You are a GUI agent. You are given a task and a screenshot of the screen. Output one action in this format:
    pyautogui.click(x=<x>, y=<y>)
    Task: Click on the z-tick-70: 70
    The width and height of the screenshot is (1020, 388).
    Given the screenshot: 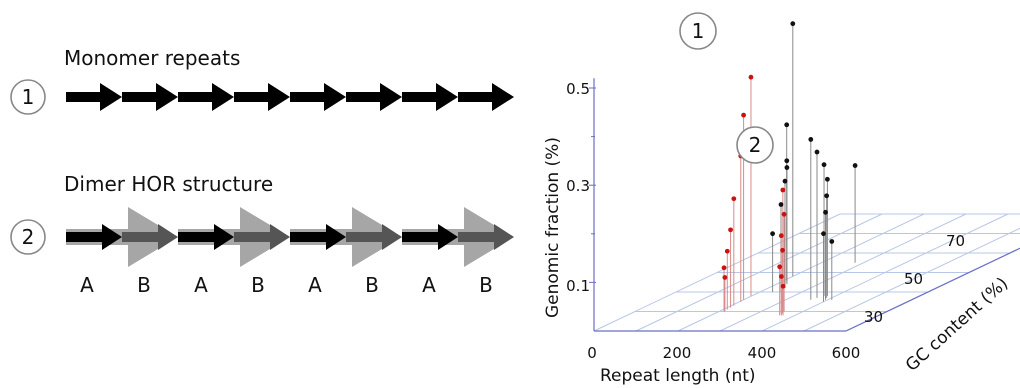 What is the action you would take?
    pyautogui.click(x=955, y=241)
    